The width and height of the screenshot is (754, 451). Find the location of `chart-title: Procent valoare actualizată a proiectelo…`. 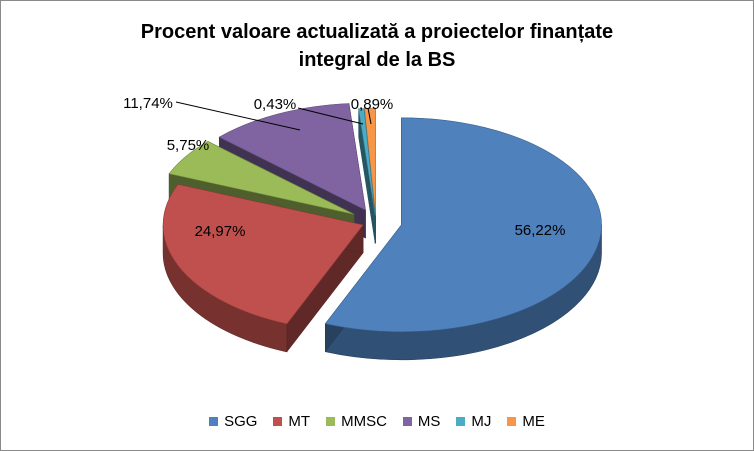

chart-title: Procent valoare actualizată a proiectelo… is located at coordinates (377, 46).